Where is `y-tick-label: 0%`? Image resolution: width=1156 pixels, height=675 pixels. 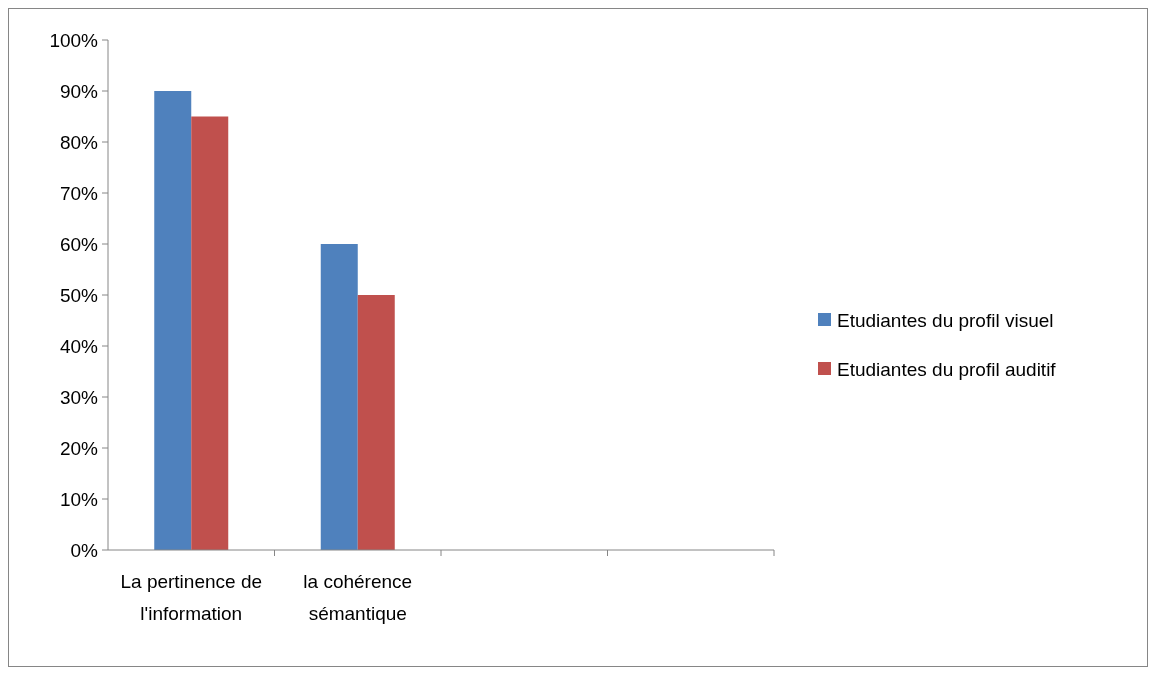
y-tick-label: 0% is located at coordinates (84, 550).